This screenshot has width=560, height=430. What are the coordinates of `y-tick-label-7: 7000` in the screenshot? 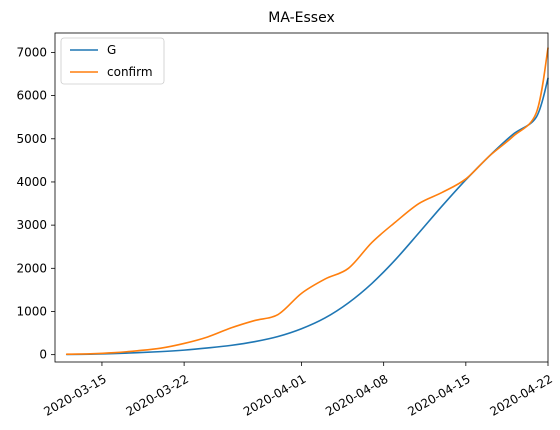 It's located at (31, 52).